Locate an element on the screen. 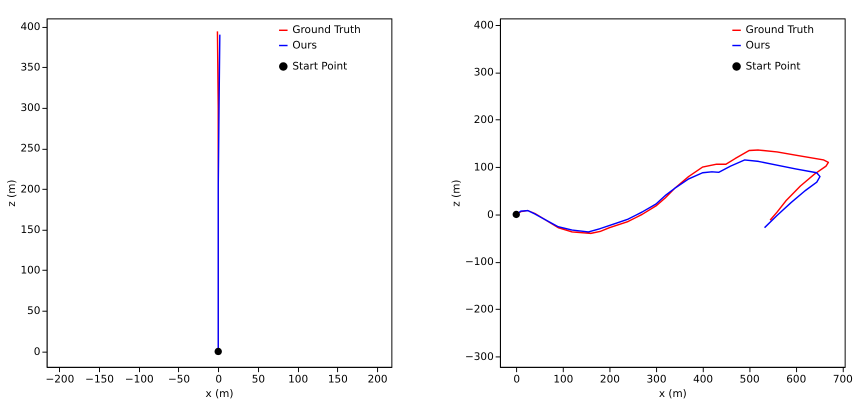 The height and width of the screenshot is (410, 858). x-tick-label: 700 is located at coordinates (842, 380).